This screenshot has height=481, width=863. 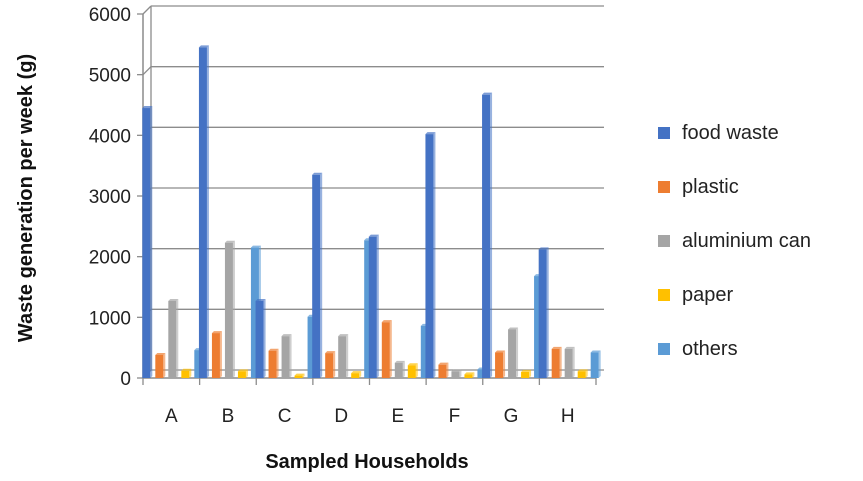 I want to click on bar-G-plastic, so click(x=500, y=364).